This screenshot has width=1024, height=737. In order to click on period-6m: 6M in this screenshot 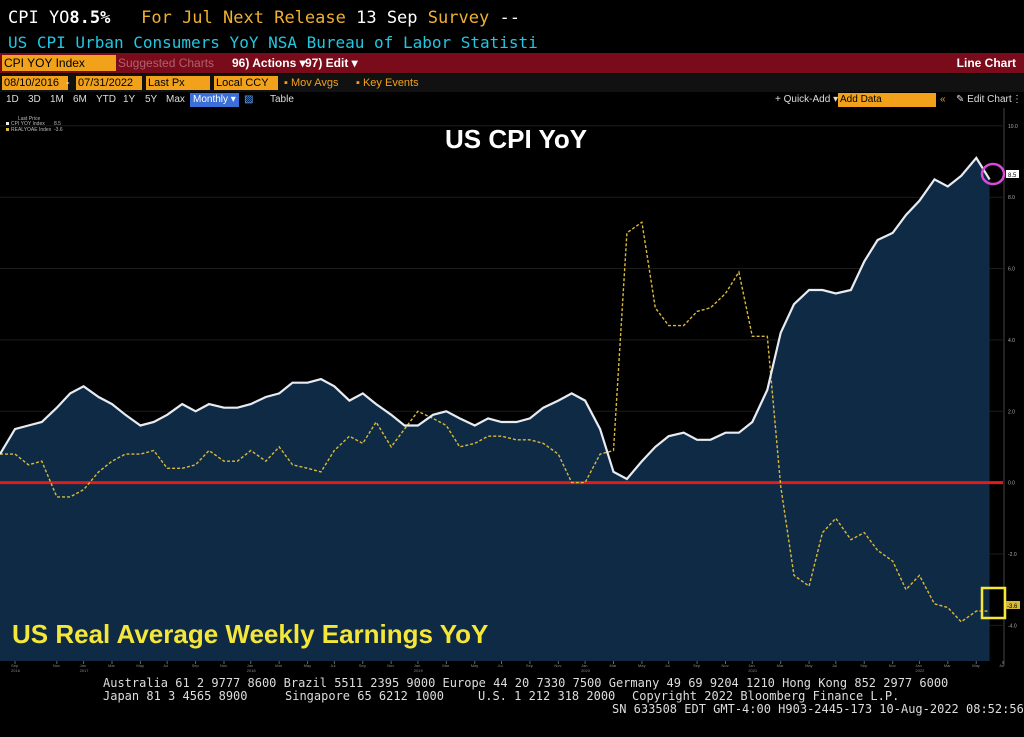, I will do `click(80, 99)`.